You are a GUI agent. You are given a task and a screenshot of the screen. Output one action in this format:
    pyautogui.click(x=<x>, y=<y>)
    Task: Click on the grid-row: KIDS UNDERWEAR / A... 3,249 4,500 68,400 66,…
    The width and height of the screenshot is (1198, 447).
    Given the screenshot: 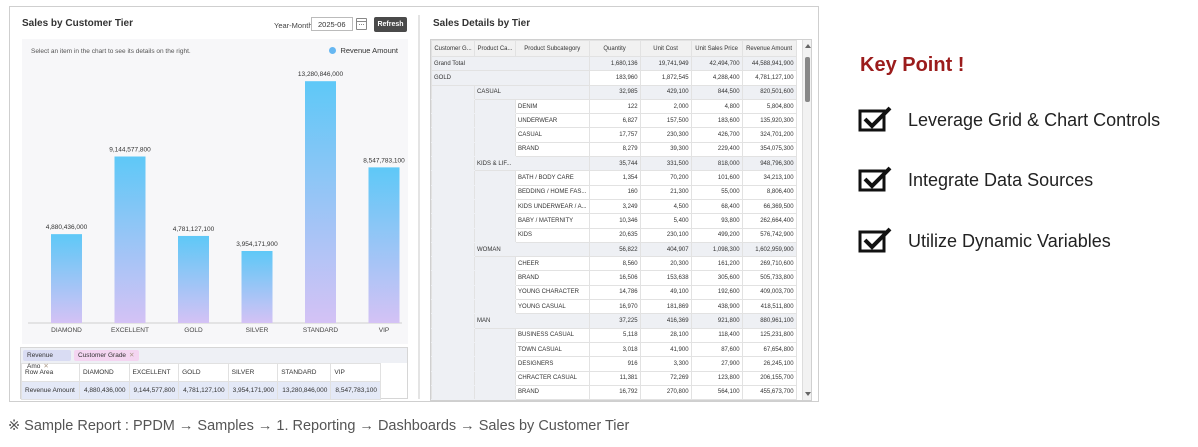 What is the action you would take?
    pyautogui.click(x=614, y=206)
    